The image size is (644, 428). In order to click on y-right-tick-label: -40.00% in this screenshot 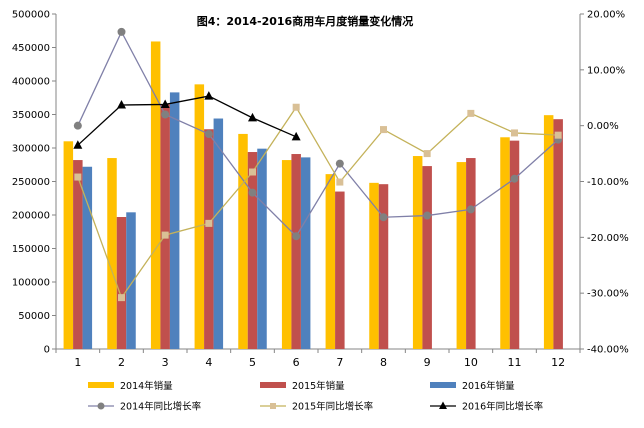, I will do `click(608, 350)`.